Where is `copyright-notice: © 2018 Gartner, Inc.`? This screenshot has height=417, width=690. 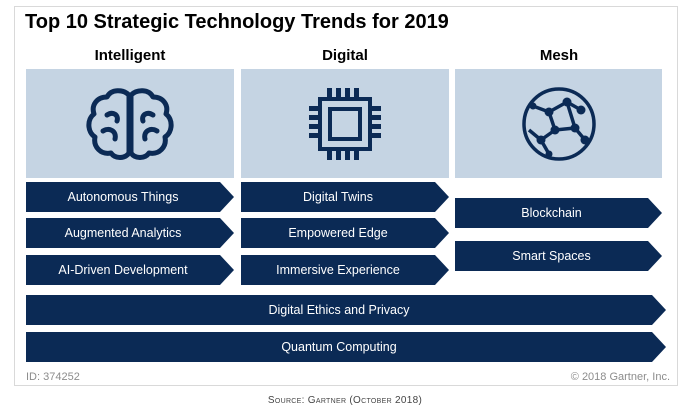
copyright-notice: © 2018 Gartner, Inc. is located at coordinates (620, 377).